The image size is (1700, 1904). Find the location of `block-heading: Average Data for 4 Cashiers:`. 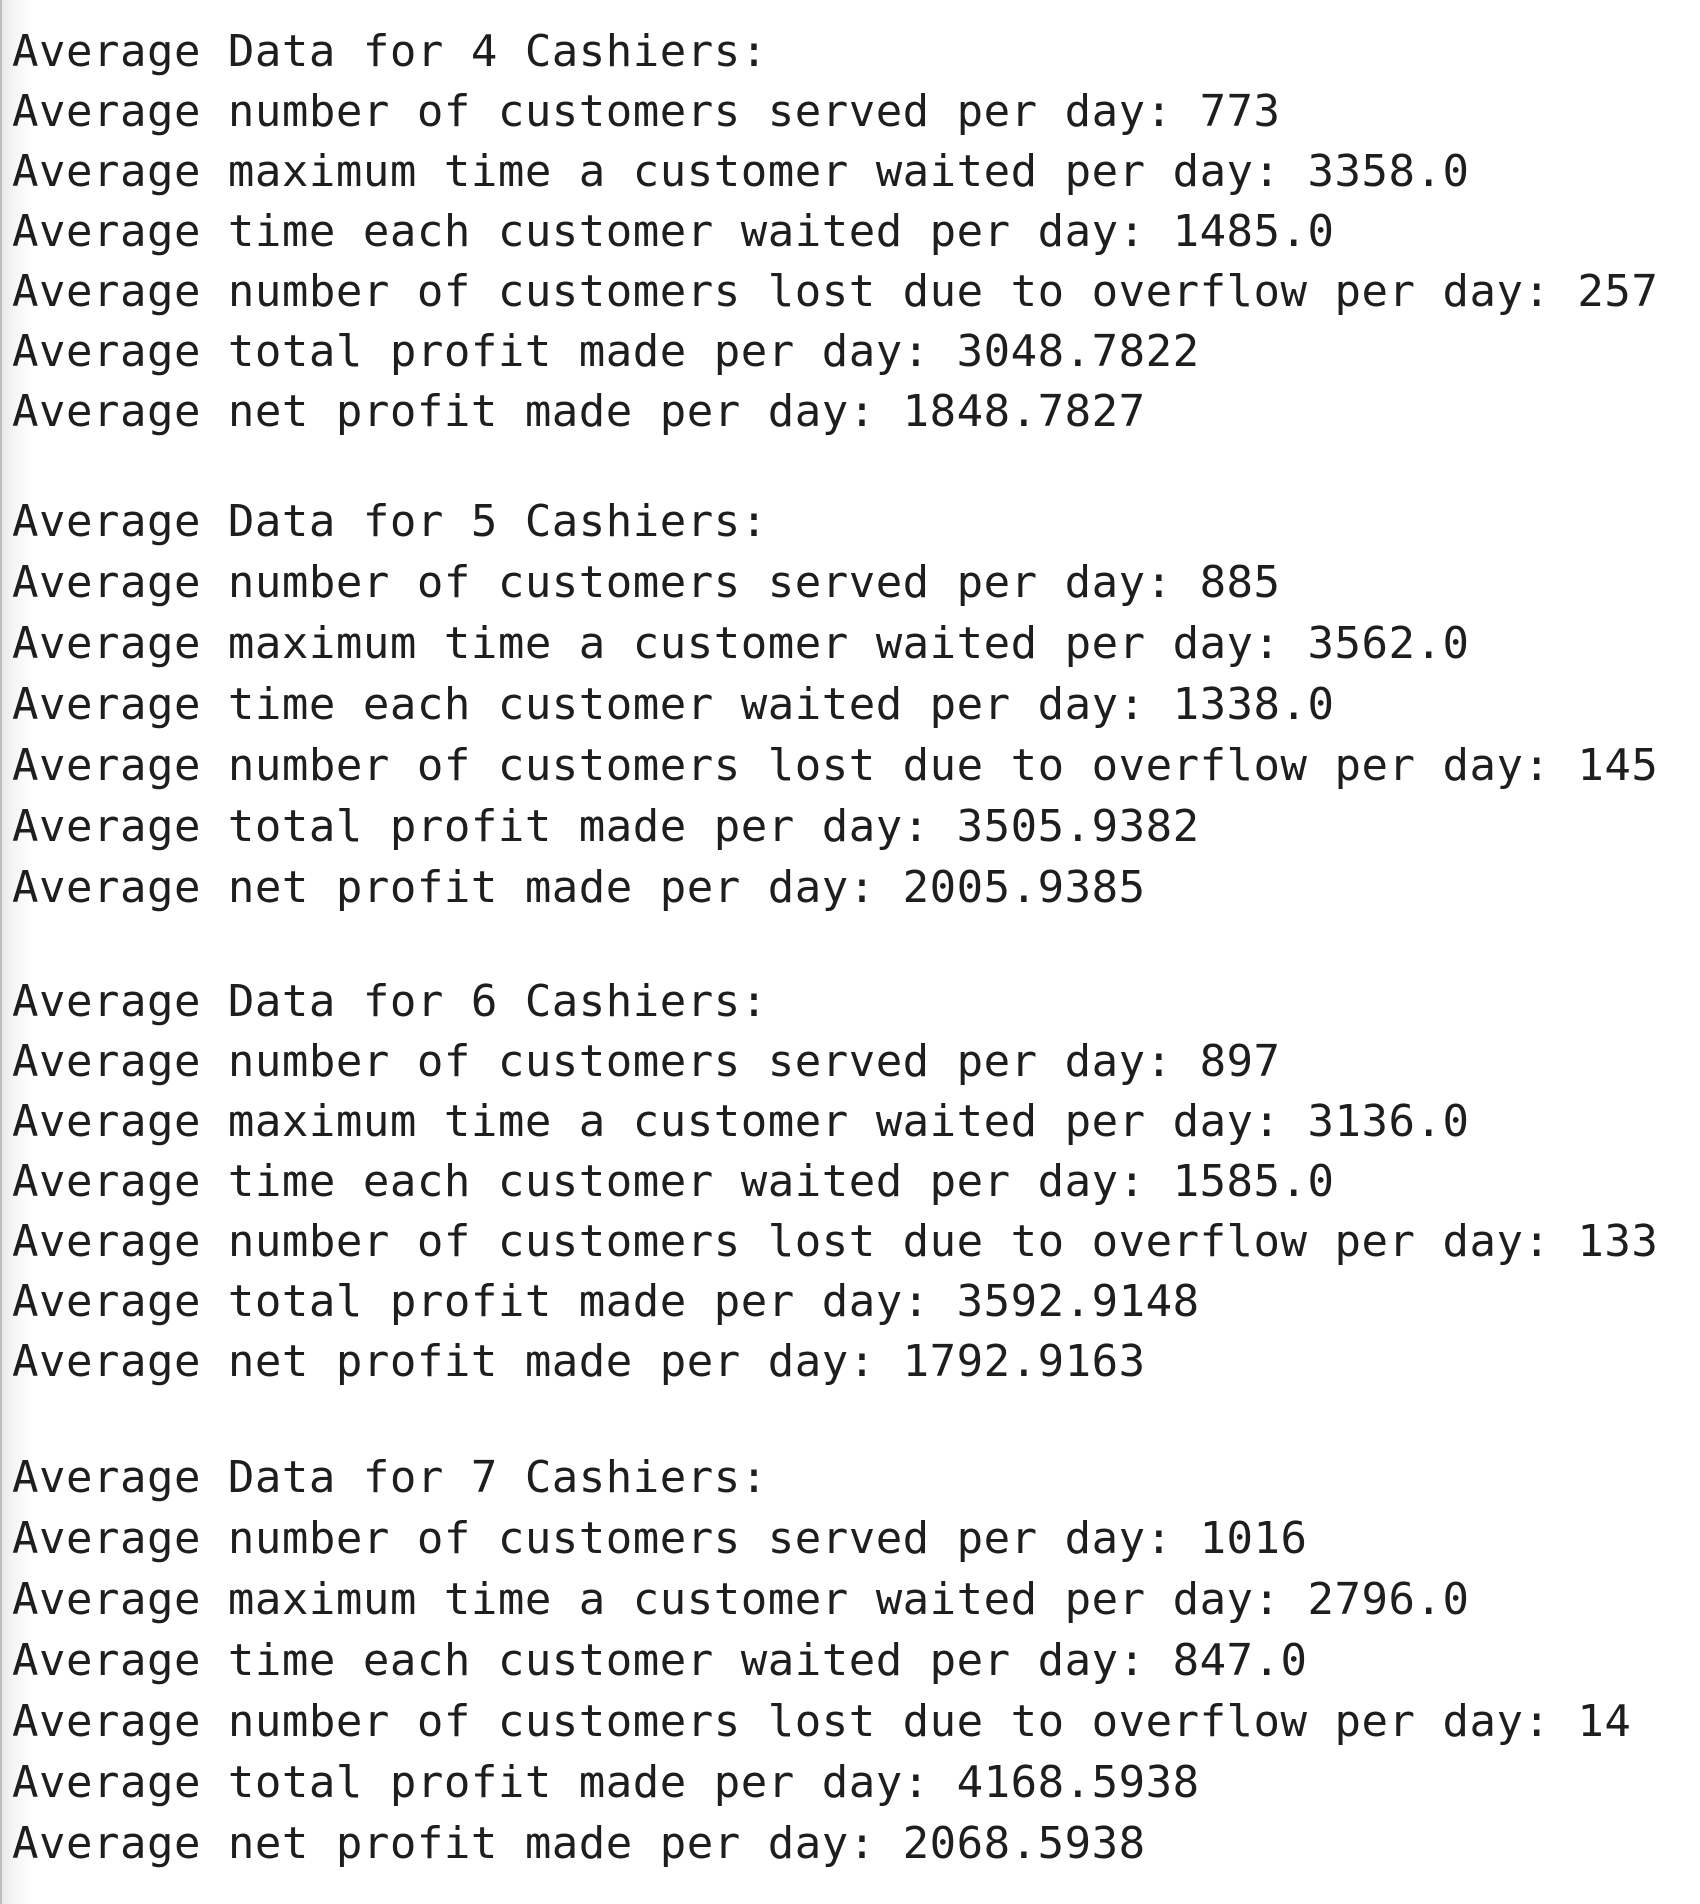

block-heading: Average Data for 4 Cashiers: is located at coordinates (390, 51).